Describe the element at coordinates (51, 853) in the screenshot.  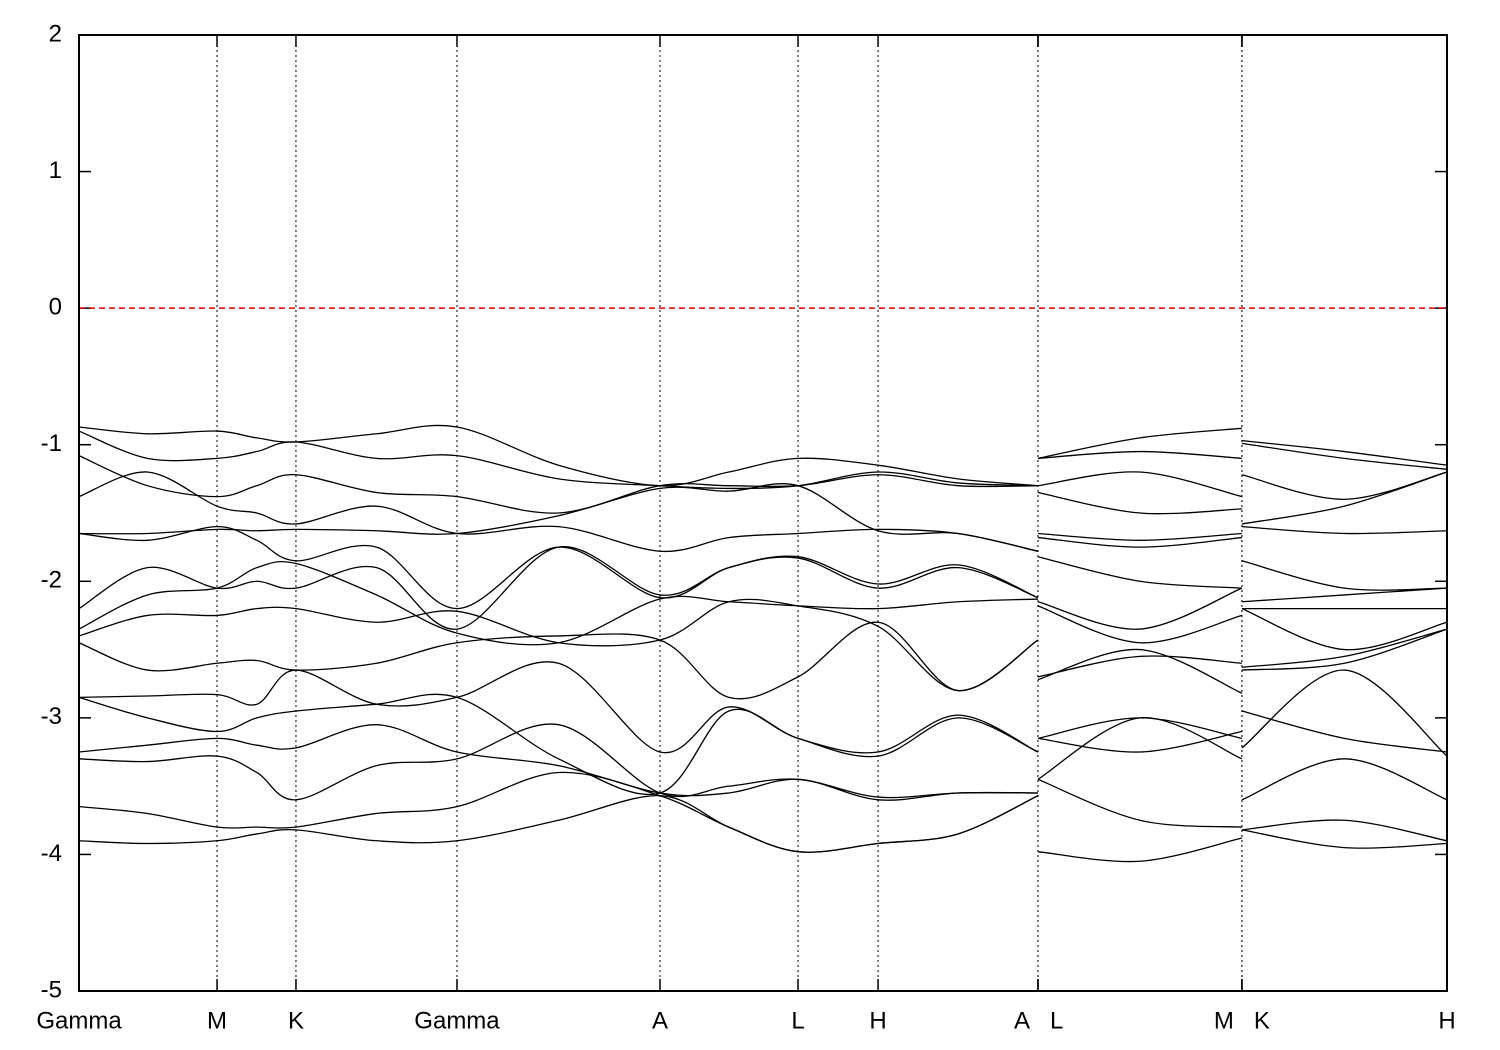
I see `y-tick-label: -4` at that location.